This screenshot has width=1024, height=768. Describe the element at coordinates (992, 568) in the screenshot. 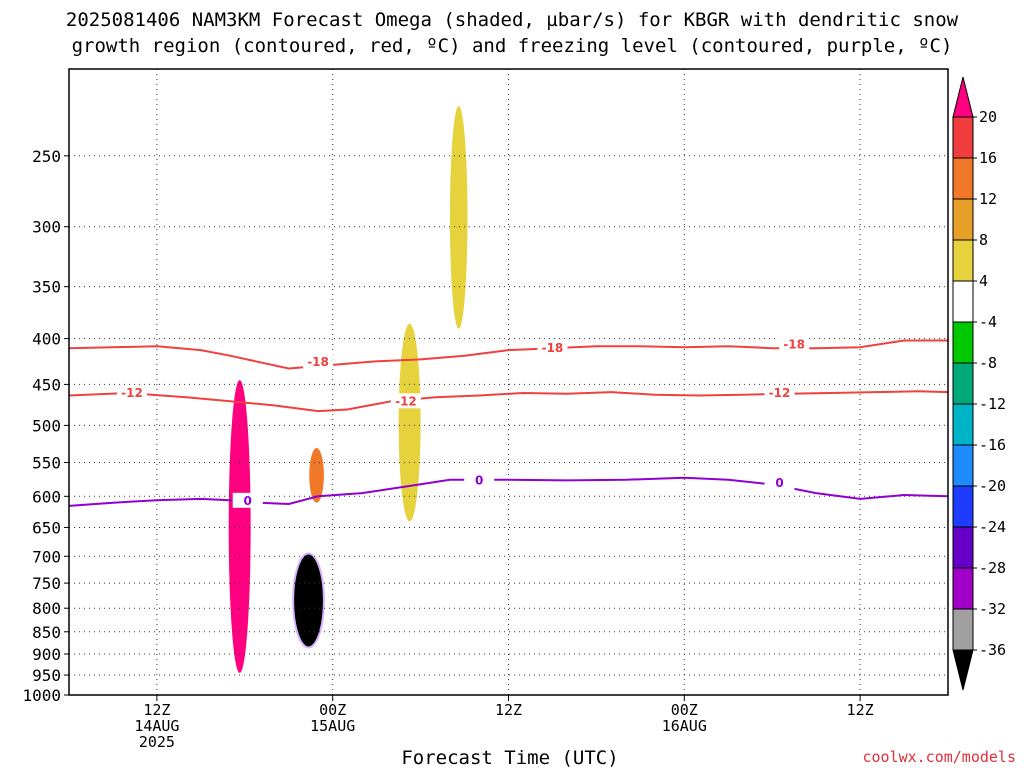

I see `colorbar-label: -28` at that location.